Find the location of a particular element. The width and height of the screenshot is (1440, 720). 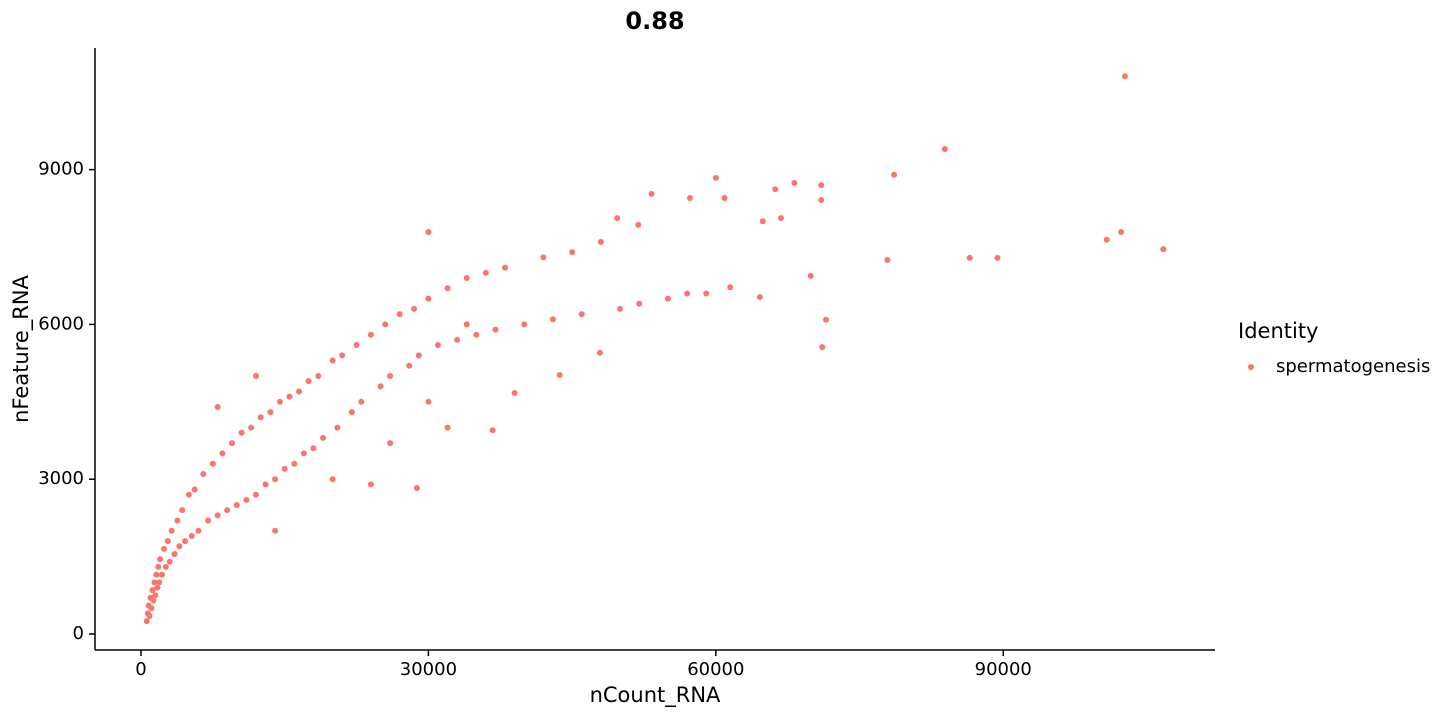

legend-title: Identity is located at coordinates (1278, 331).